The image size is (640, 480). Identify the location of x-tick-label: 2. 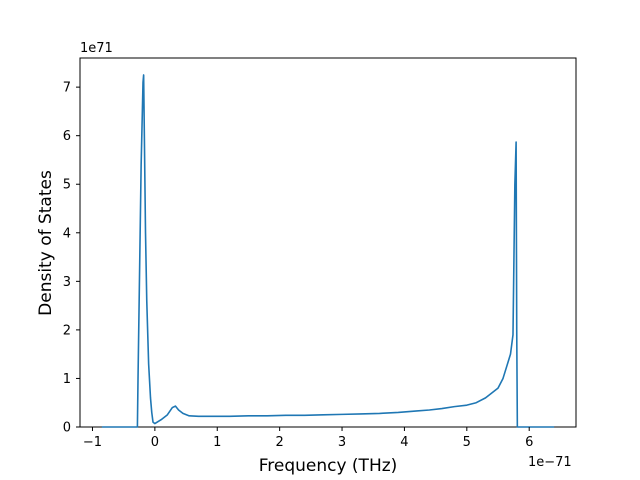
(280, 442).